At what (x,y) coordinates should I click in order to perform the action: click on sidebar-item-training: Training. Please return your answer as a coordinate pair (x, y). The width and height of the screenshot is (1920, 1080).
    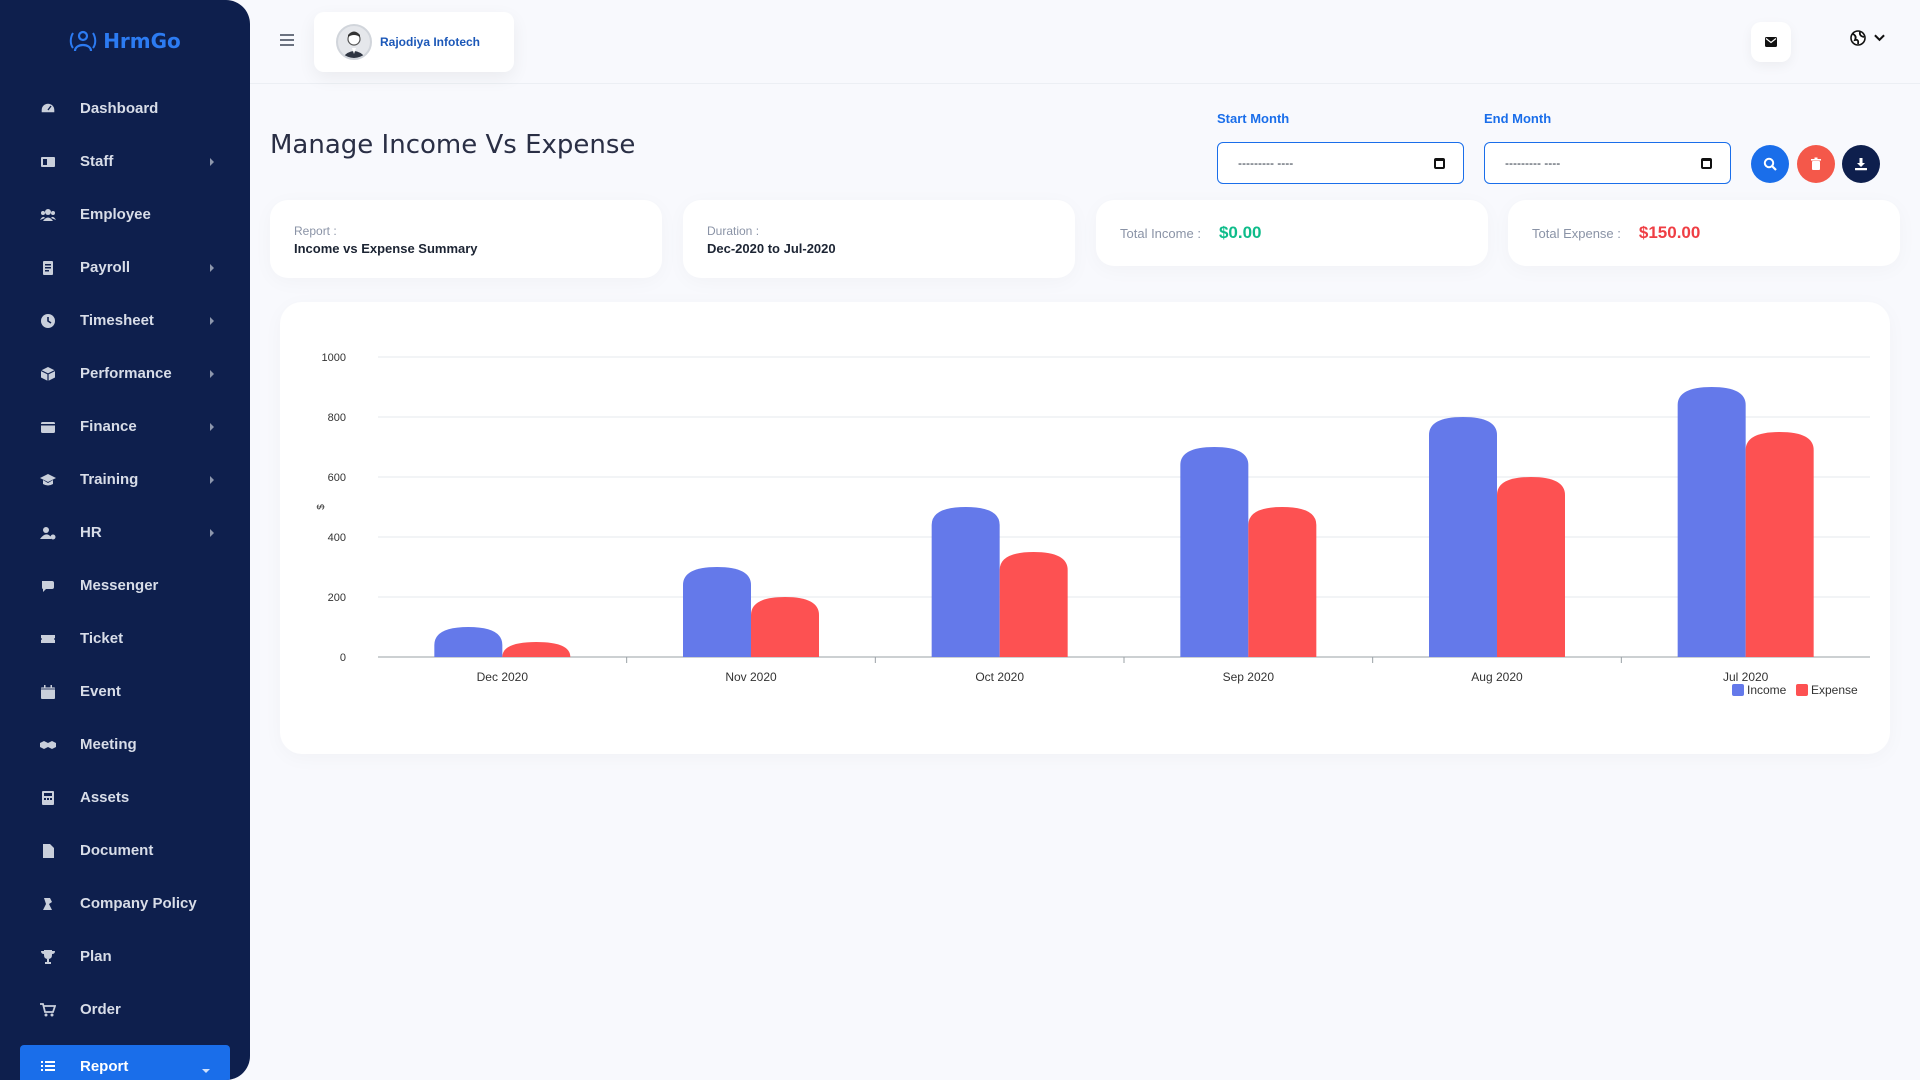
    Looking at the image, I should click on (125, 479).